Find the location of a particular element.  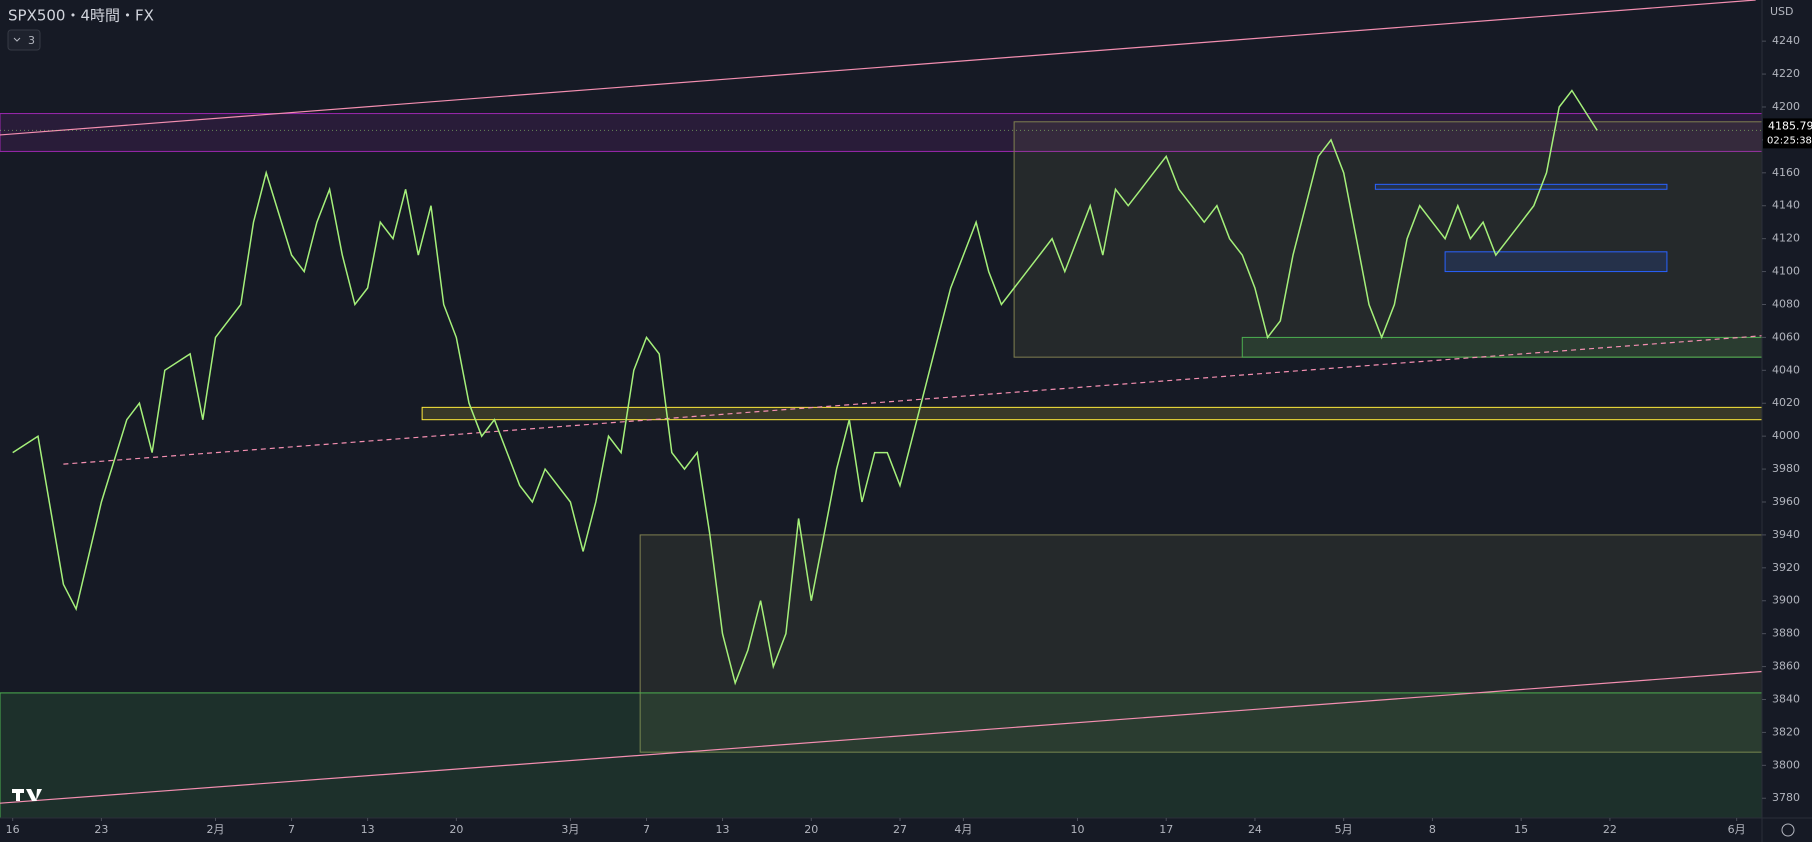

y-tick-label: 4100 is located at coordinates (1786, 271).